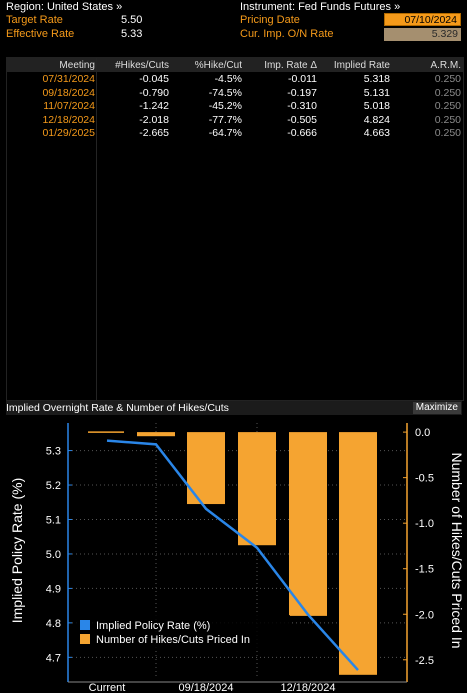 The height and width of the screenshot is (693, 467). I want to click on cell-imp-rate-delta: -0.505, so click(302, 119).